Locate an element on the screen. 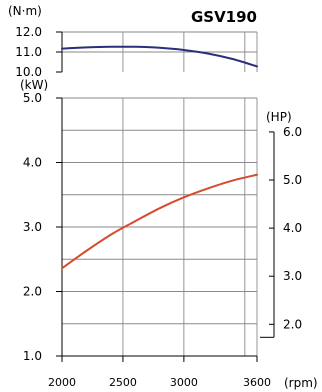 This screenshot has width=322, height=392. chart-title: GSV190 is located at coordinates (224, 17).